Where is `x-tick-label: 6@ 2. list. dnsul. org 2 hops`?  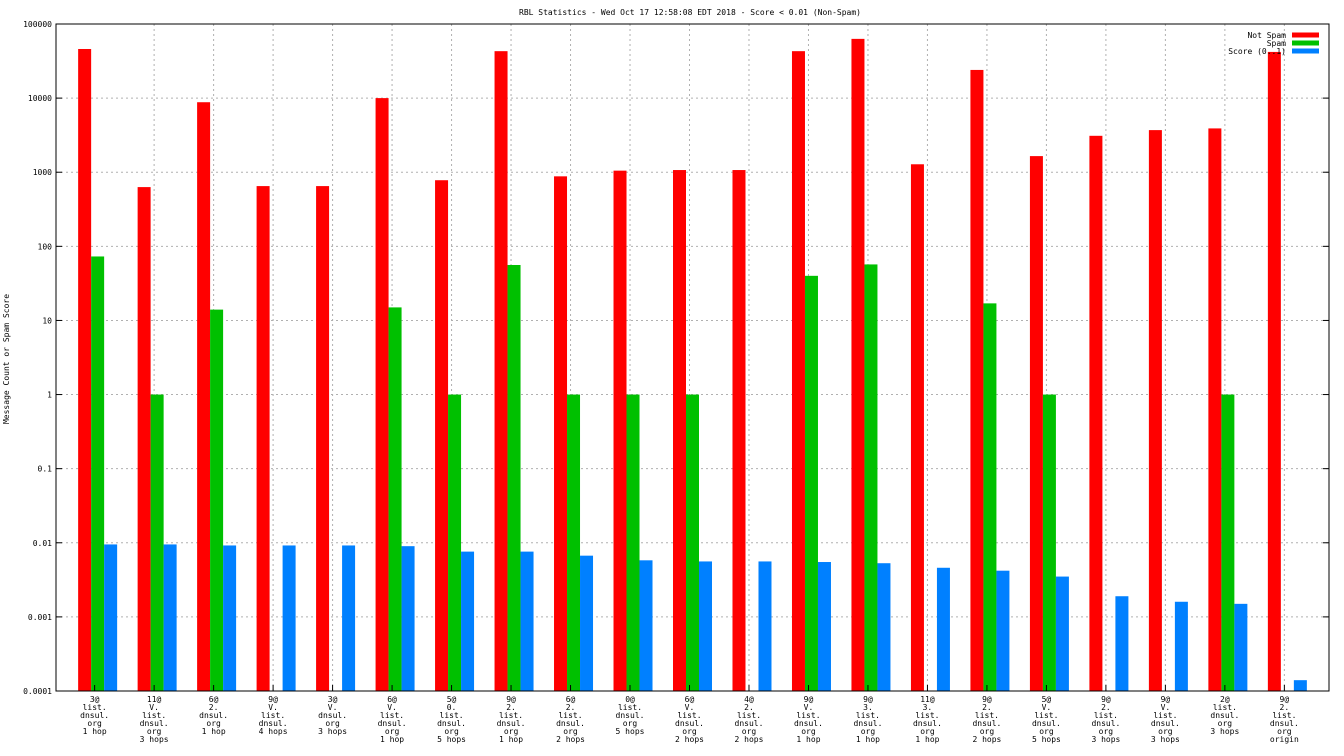 x-tick-label: 6@ 2. list. dnsul. org 2 hops is located at coordinates (570, 719).